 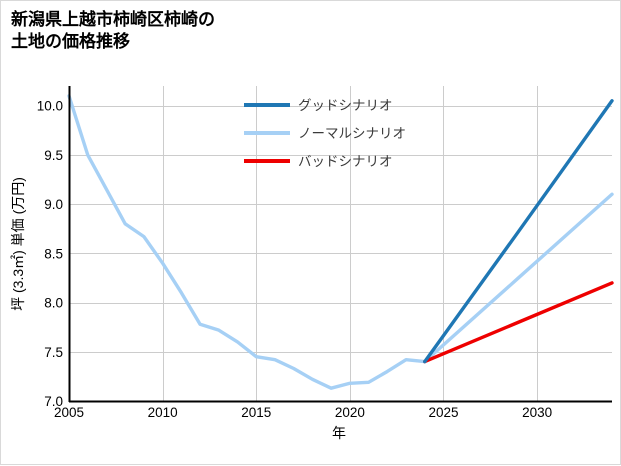 What do you see at coordinates (345, 161) in the screenshot?
I see `legend-label: バッドシナリオ` at bounding box center [345, 161].